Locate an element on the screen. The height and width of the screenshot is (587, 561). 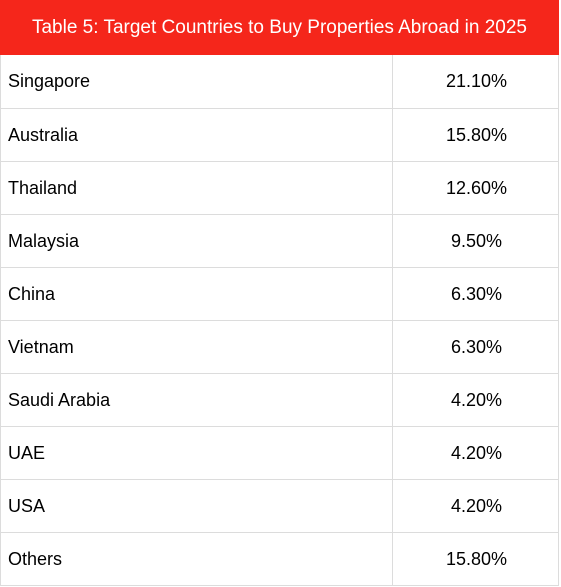
table-row: Thailand 12.60% is located at coordinates (279, 187).